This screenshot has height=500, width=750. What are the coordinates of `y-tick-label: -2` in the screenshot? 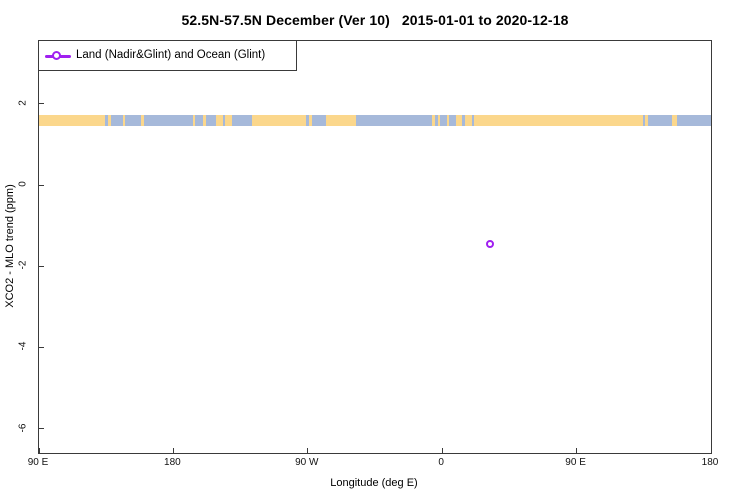 It's located at (23, 265).